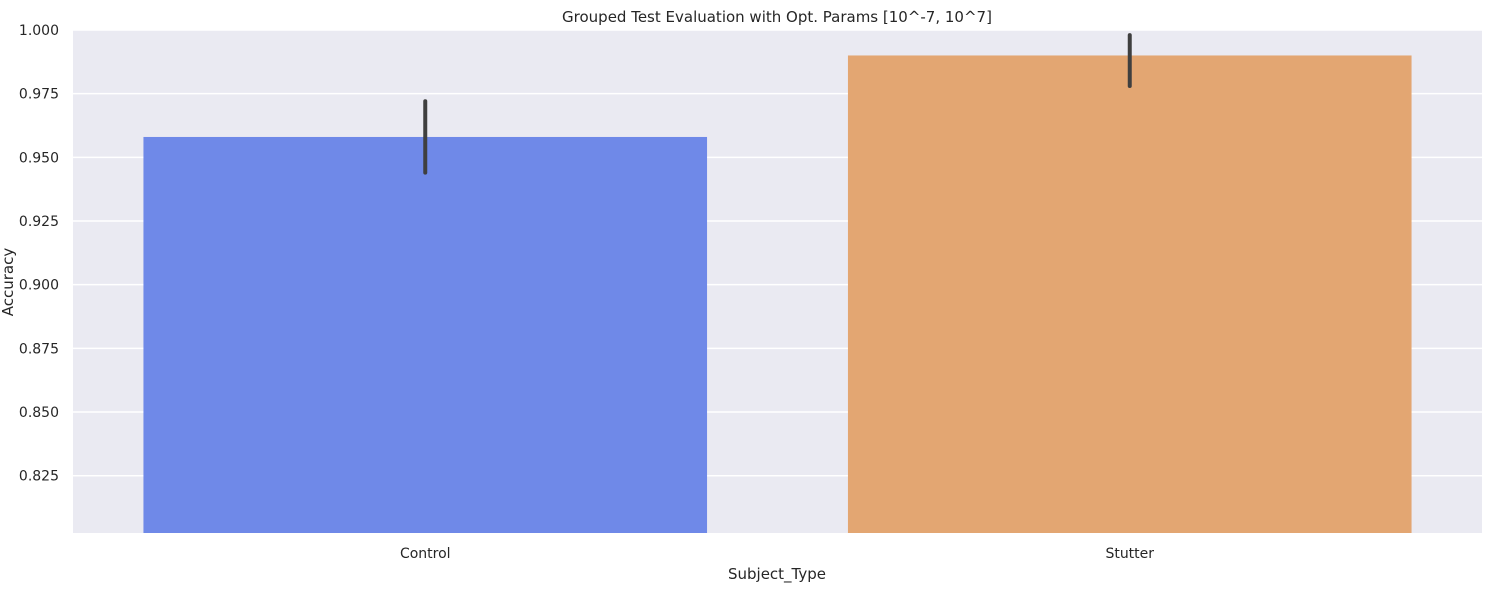 The width and height of the screenshot is (1500, 600). What do you see at coordinates (39, 286) in the screenshot?
I see `y-tick-label: 0.900` at bounding box center [39, 286].